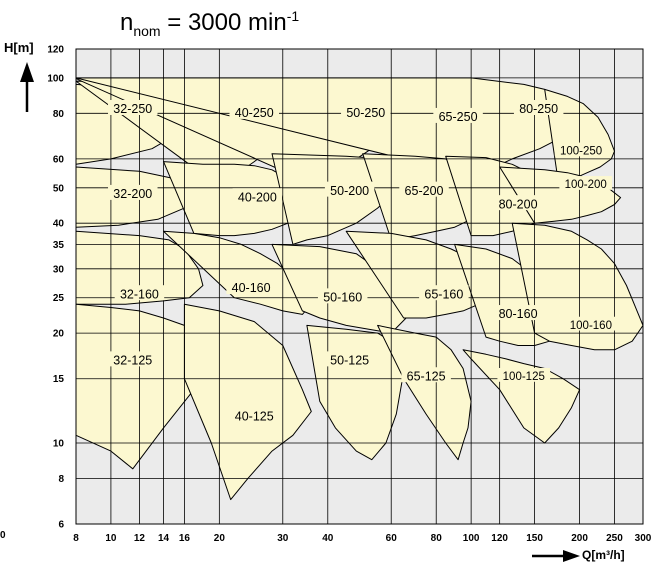 Image resolution: width=667 pixels, height=568 pixels. Describe the element at coordinates (603, 555) in the screenshot. I see `x-axis-label: Q[m³/h]` at that location.